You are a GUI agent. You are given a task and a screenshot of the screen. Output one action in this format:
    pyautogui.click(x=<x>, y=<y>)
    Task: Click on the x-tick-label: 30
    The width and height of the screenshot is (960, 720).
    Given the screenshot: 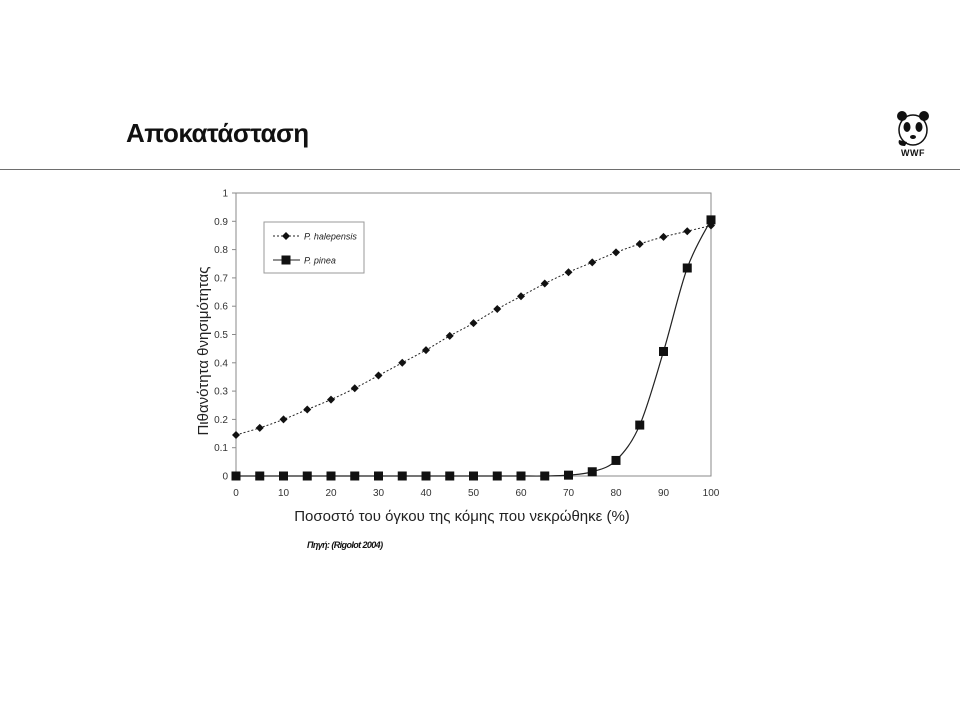 What is the action you would take?
    pyautogui.click(x=379, y=493)
    